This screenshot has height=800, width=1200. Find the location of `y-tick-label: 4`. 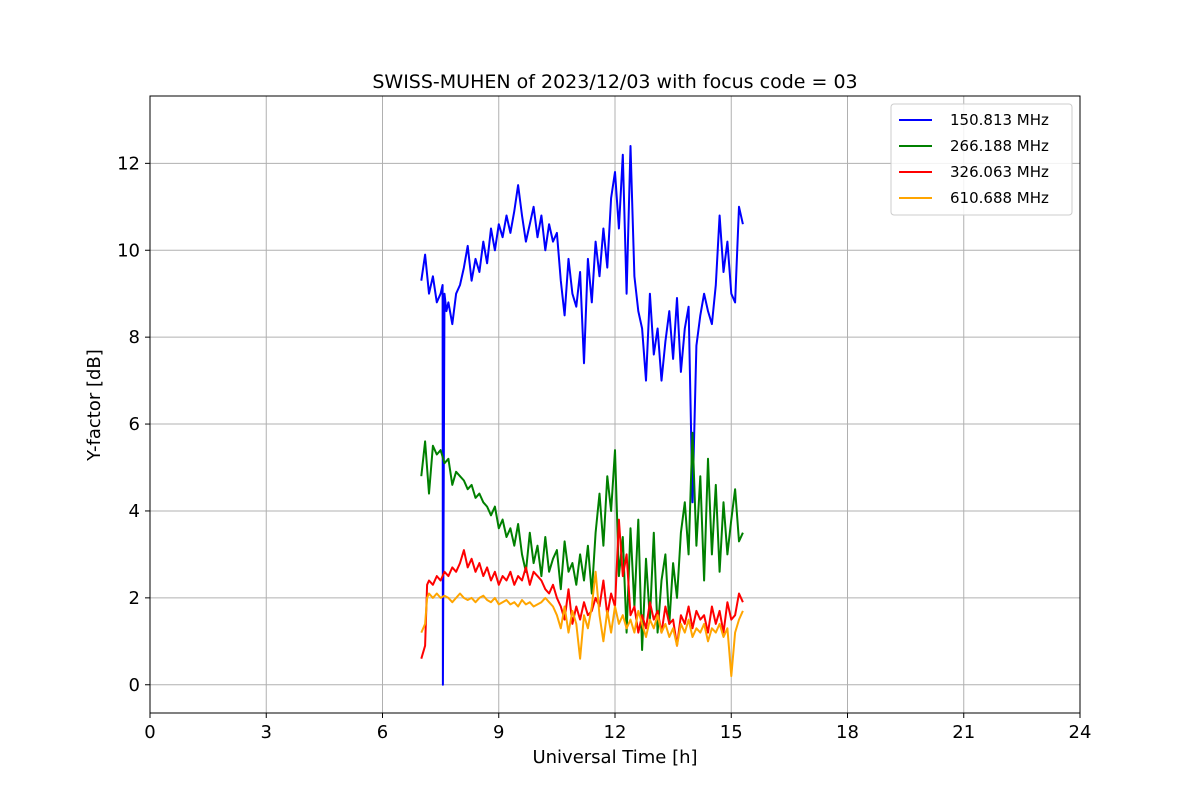

y-tick-label: 4 is located at coordinates (134, 511).